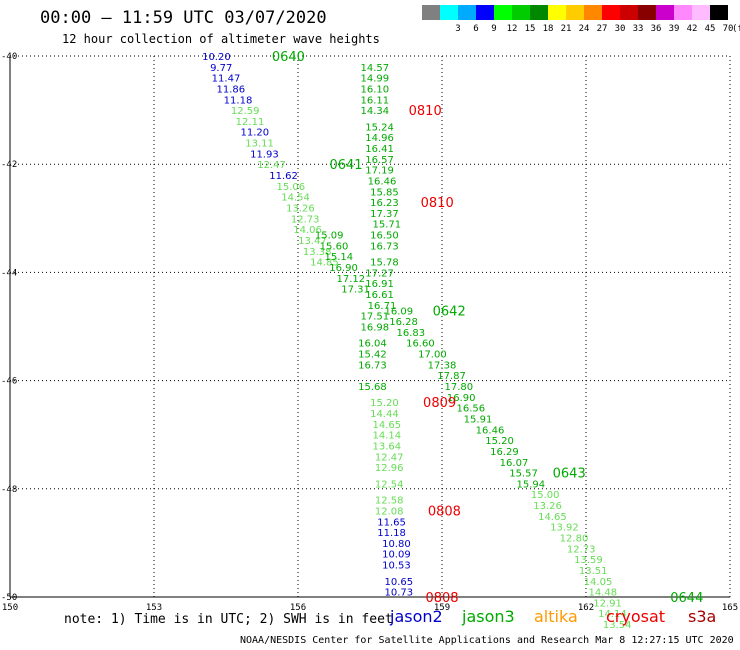 The height and width of the screenshot is (650, 740). What do you see at coordinates (602, 29) in the screenshot?
I see `legend-label: 27` at bounding box center [602, 29].